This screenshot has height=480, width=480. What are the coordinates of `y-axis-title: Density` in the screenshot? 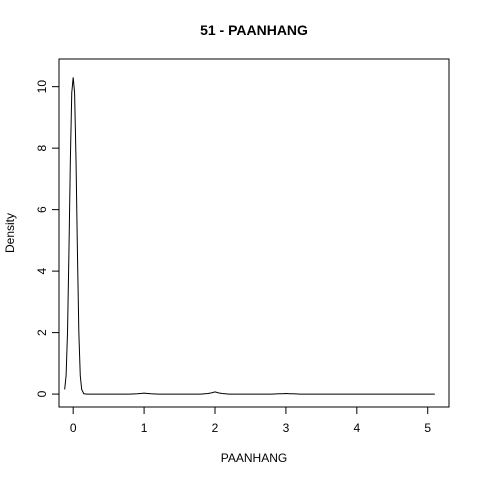 It's located at (10, 233).